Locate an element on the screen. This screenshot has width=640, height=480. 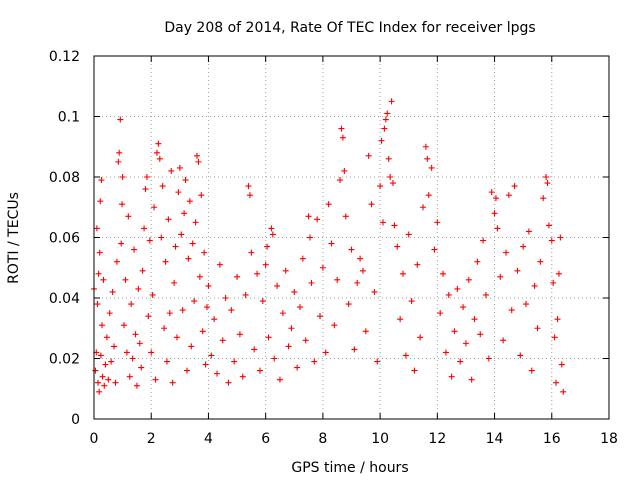
x-tick-label: 0 is located at coordinates (94, 439).